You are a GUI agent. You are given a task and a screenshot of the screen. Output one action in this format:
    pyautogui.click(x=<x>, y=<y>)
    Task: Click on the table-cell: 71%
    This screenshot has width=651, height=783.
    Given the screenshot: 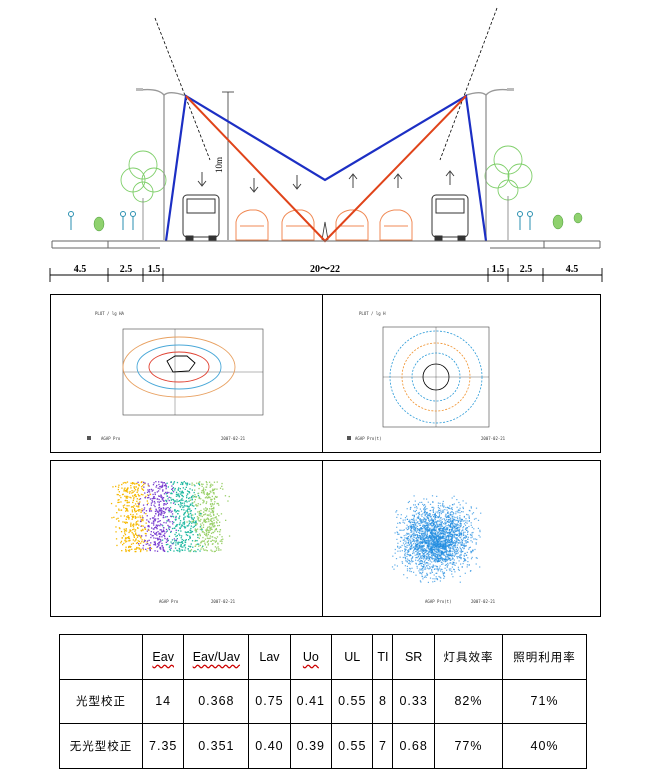 What is the action you would take?
    pyautogui.click(x=544, y=701)
    